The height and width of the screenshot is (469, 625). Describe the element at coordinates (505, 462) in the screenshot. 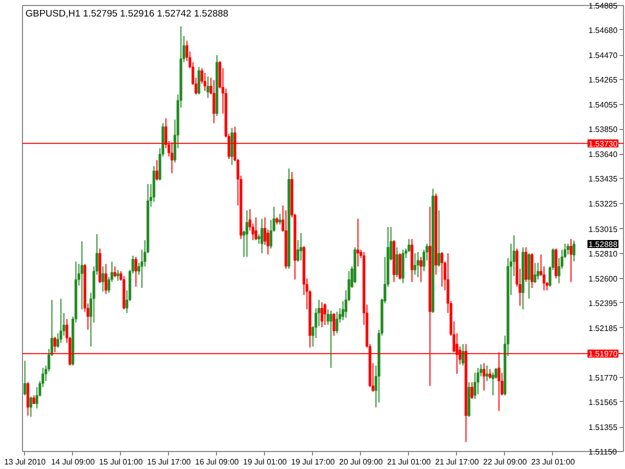

I see `x-tick-label: 22 Jul 09:00` at that location.